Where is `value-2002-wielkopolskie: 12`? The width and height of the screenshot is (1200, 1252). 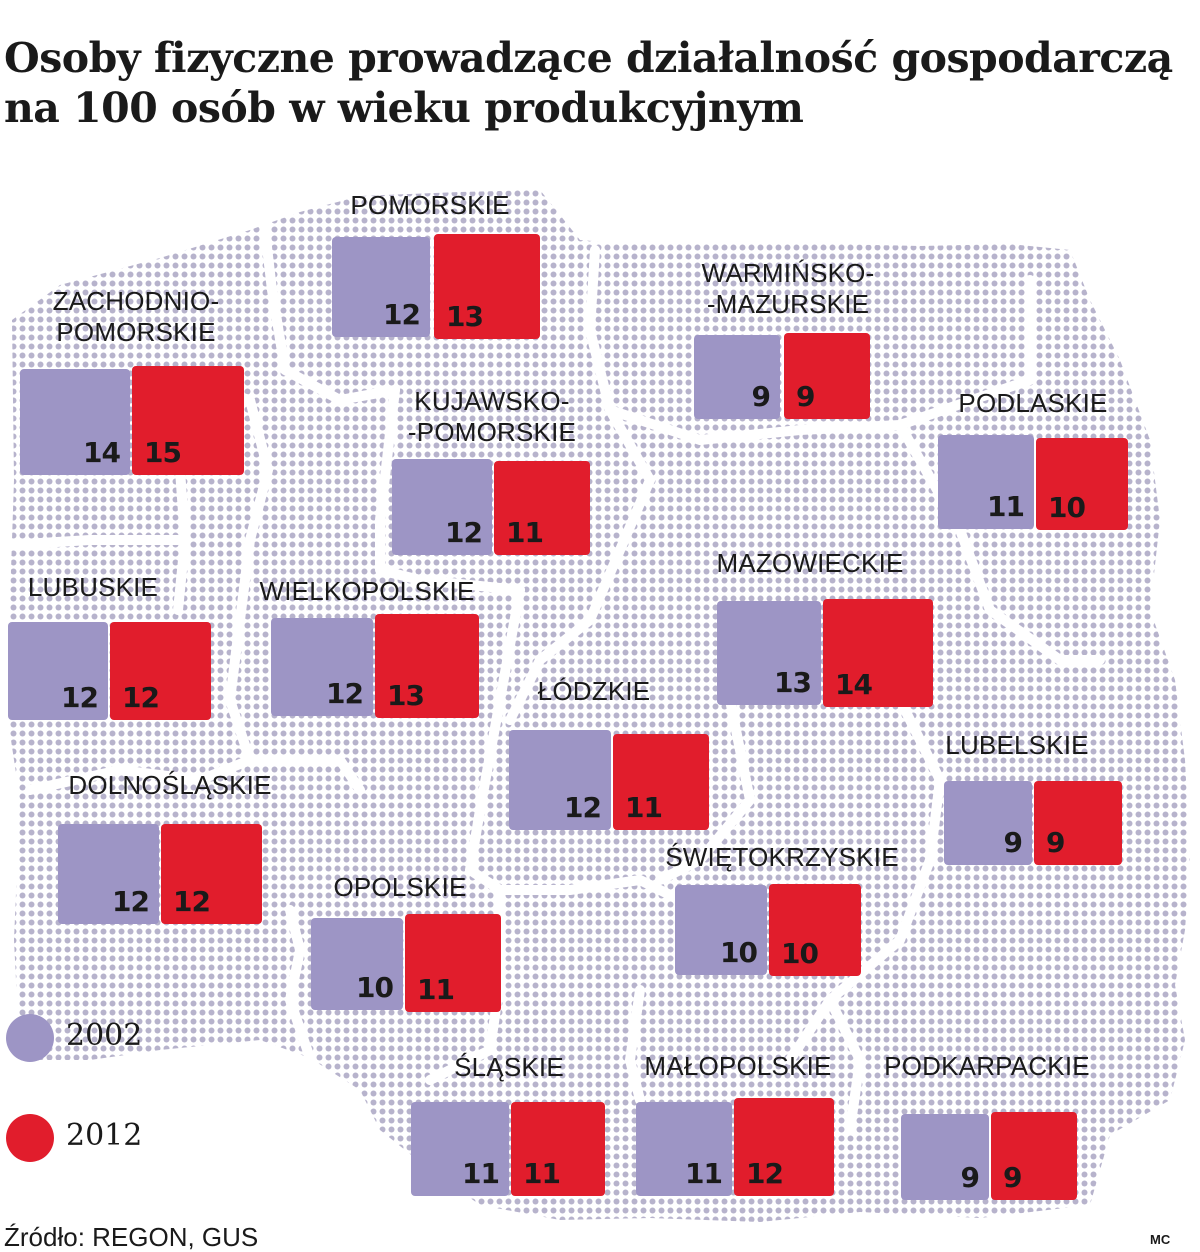
value-2002-wielkopolskie: 12 is located at coordinates (322, 667).